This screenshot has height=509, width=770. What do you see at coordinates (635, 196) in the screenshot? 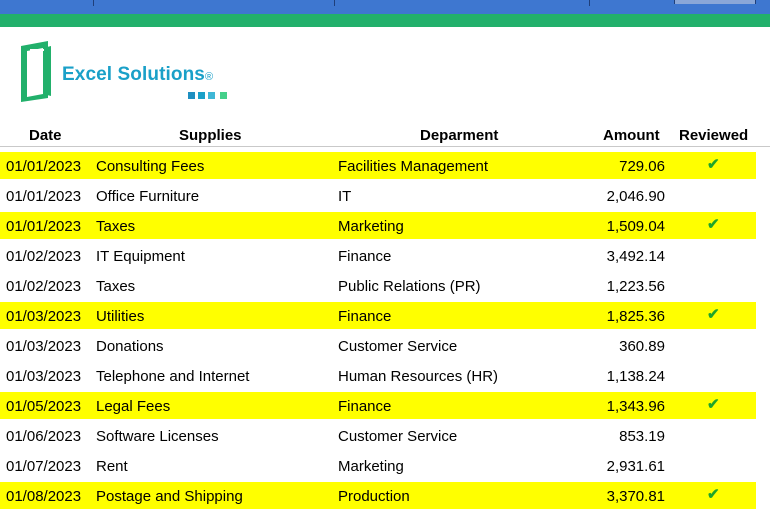
I see `cell-amount: 2,046.90` at bounding box center [635, 196].